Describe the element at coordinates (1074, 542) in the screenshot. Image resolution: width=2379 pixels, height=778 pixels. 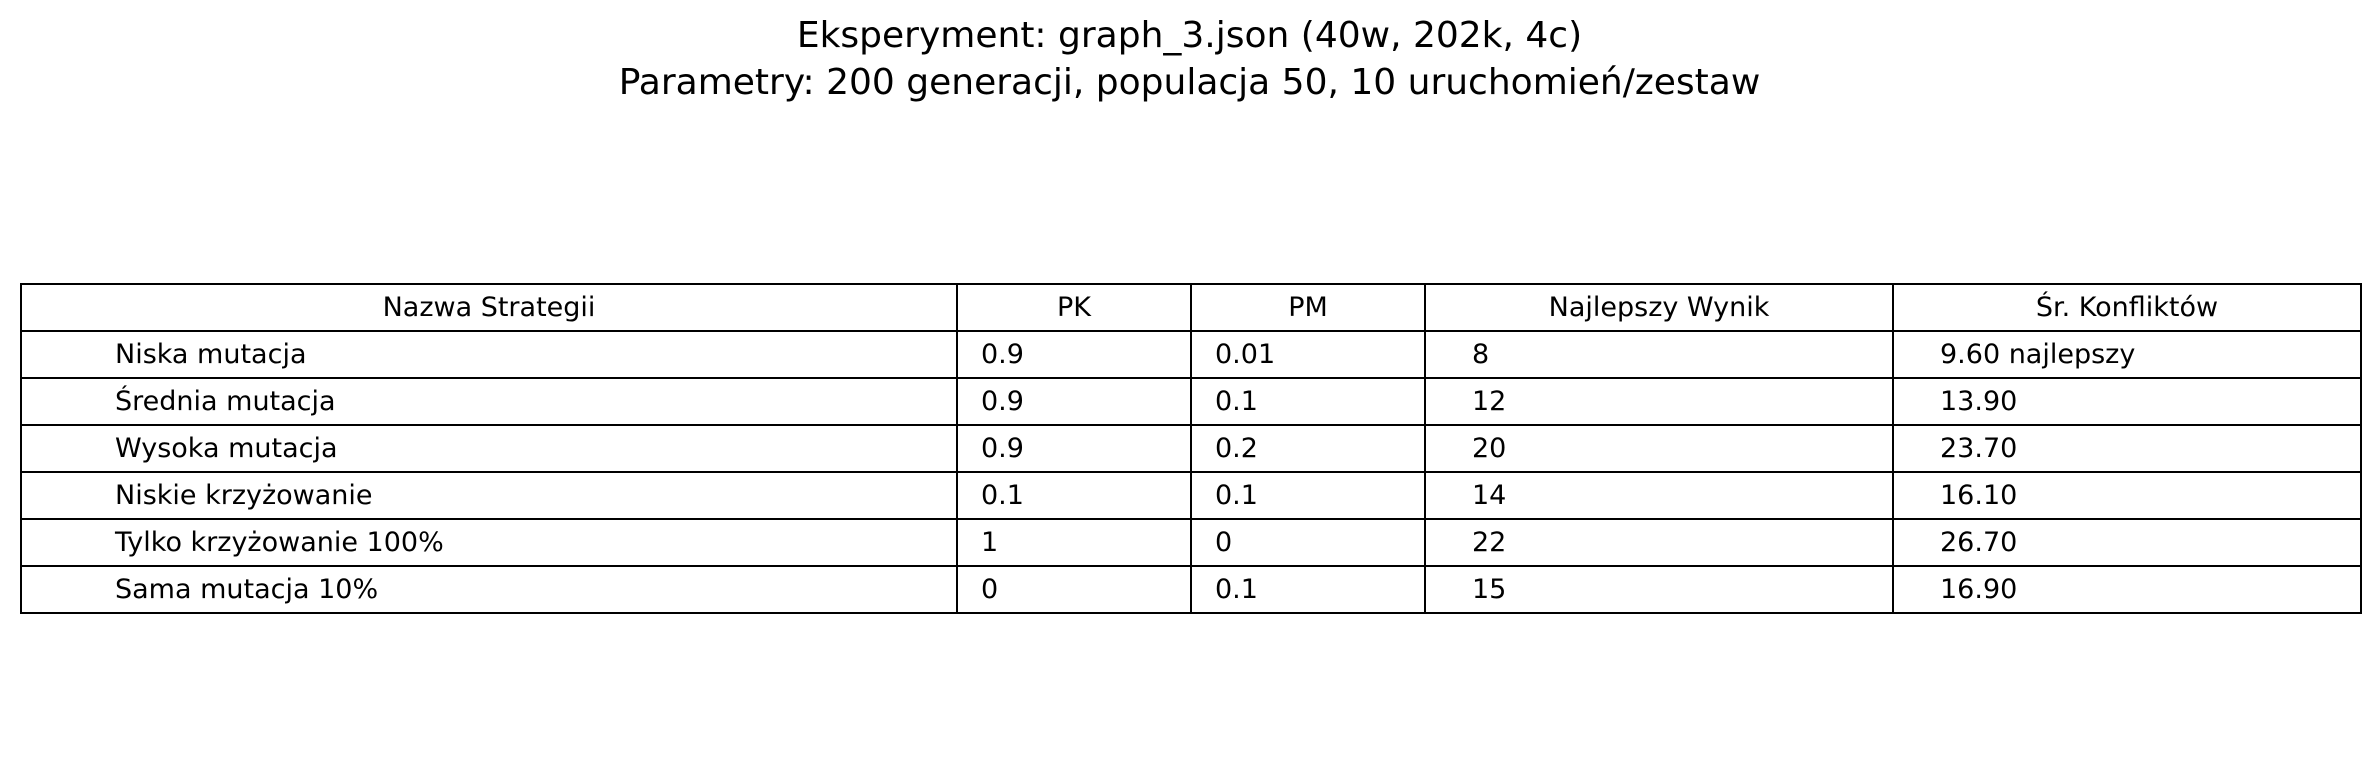
I see `pk-cell: 1` at that location.